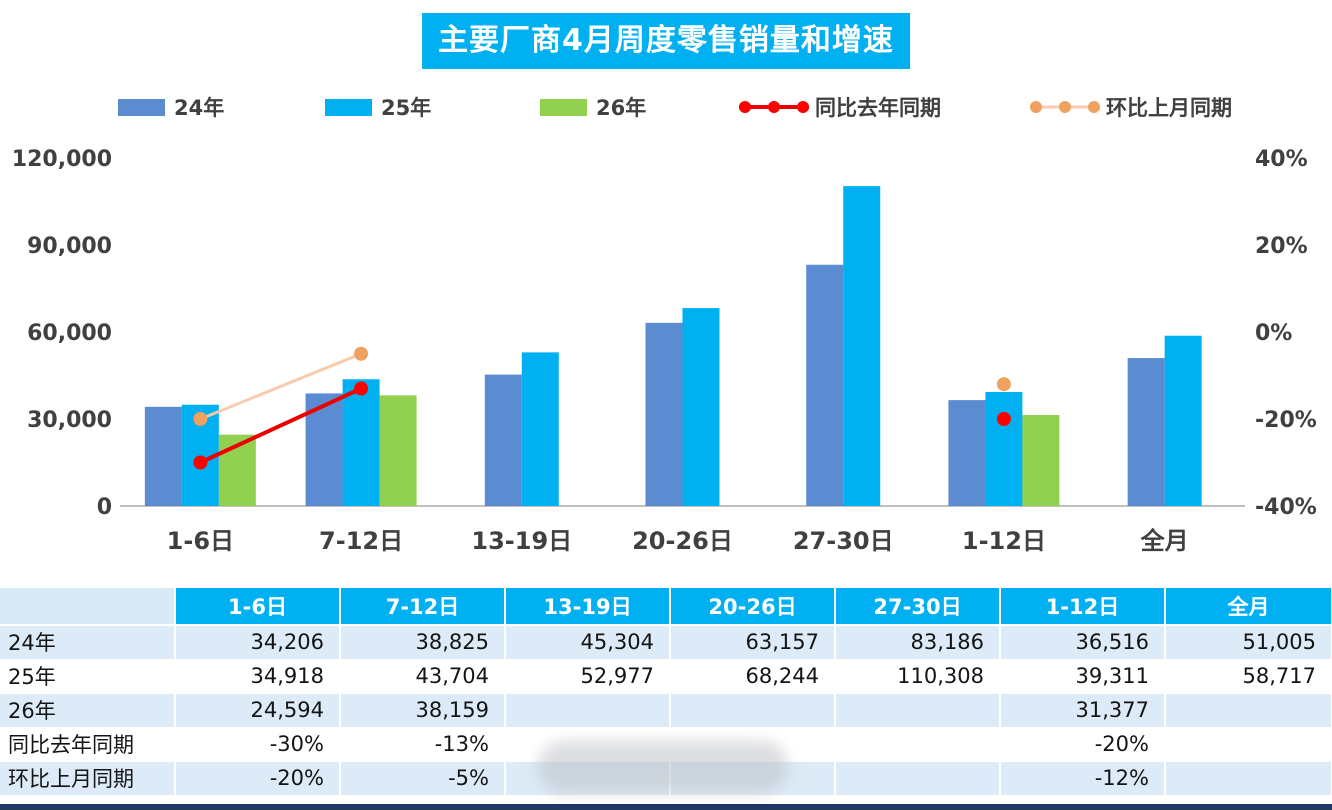 This screenshot has width=1332, height=810. Describe the element at coordinates (588, 642) in the screenshot. I see `table-cell: 45,304` at that location.